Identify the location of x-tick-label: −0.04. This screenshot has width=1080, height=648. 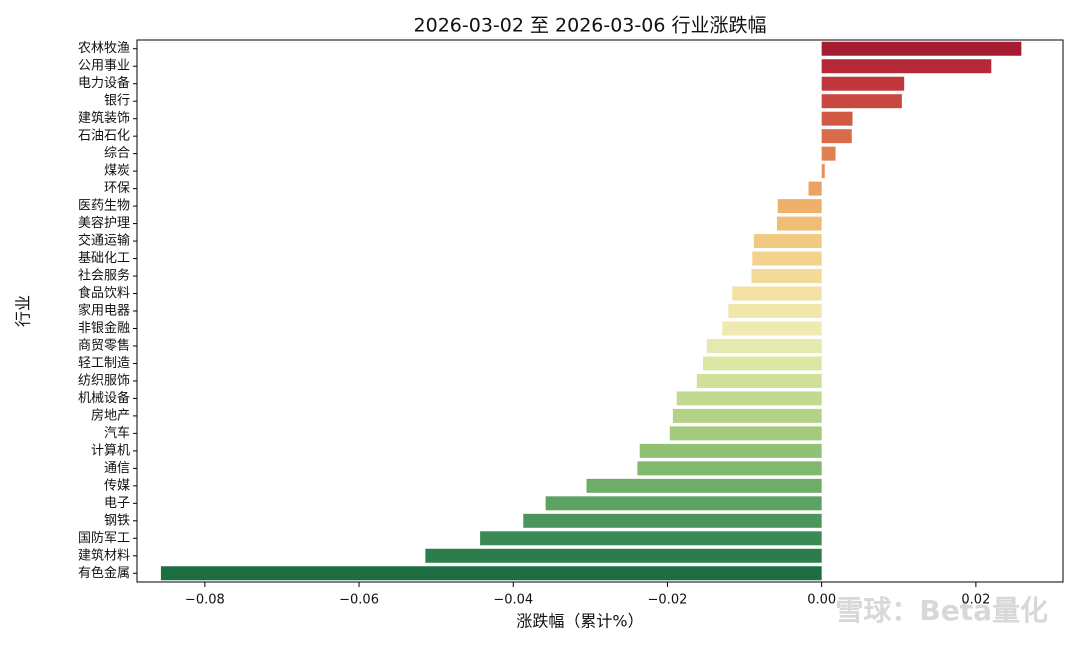
(513, 600).